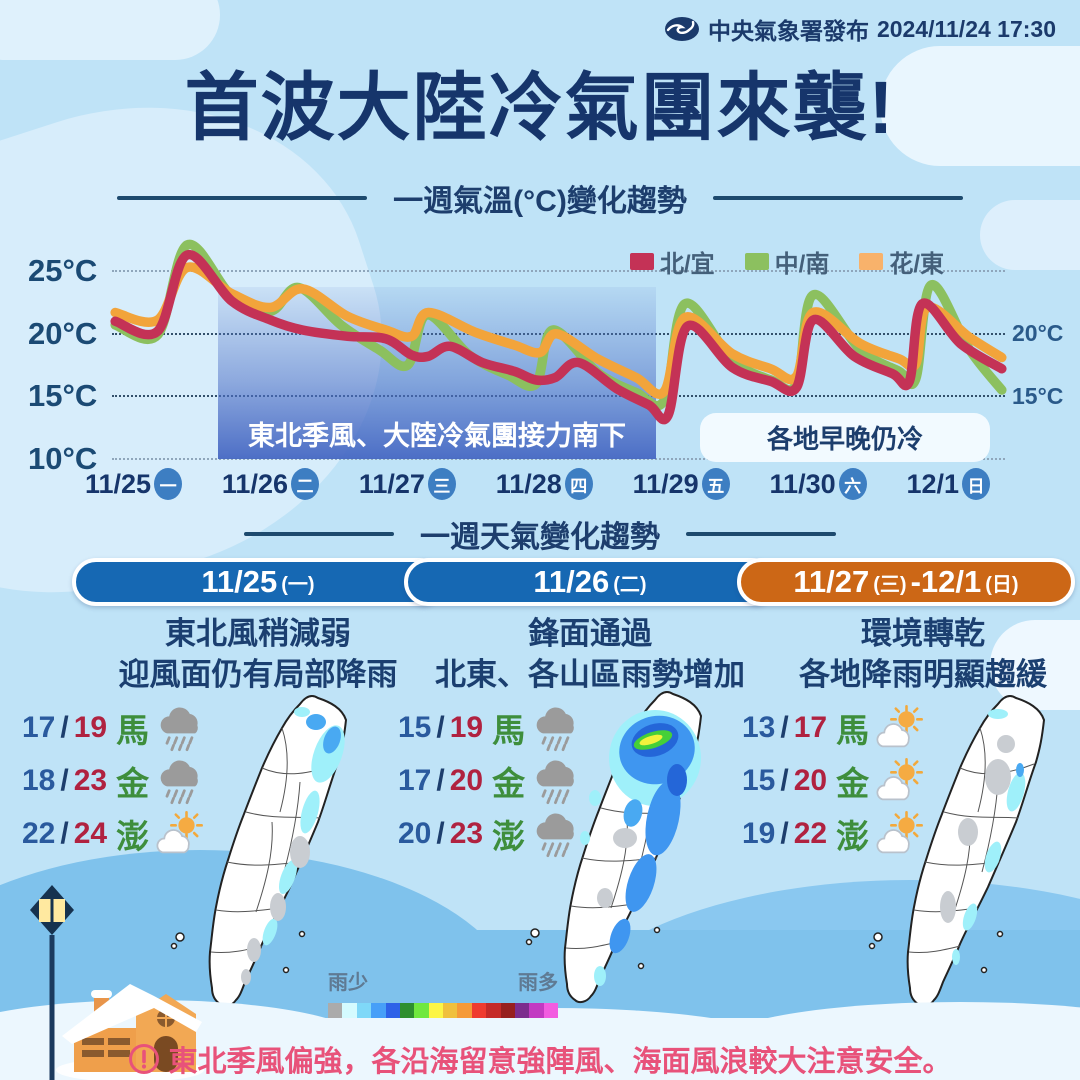 The height and width of the screenshot is (1080, 1080). I want to click on weather-section-title: 一週天氣變化趨勢, so click(540, 537).